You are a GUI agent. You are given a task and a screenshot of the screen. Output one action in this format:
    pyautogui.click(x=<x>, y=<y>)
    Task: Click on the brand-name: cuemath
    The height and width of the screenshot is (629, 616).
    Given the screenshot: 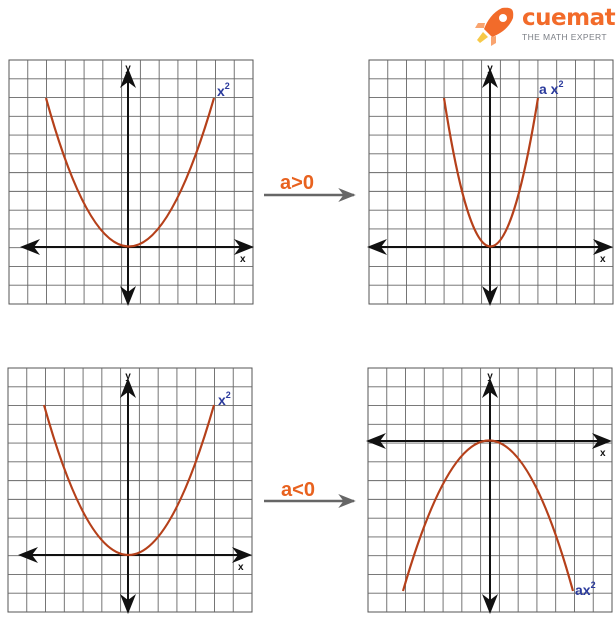 What is the action you would take?
    pyautogui.click(x=569, y=18)
    